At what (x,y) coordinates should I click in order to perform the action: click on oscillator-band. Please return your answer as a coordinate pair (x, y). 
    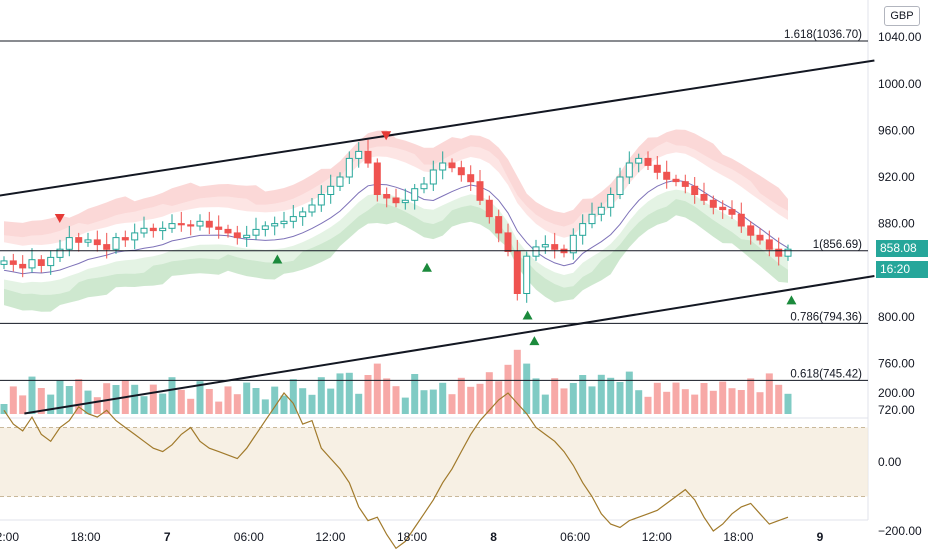
    Looking at the image, I should click on (434, 462).